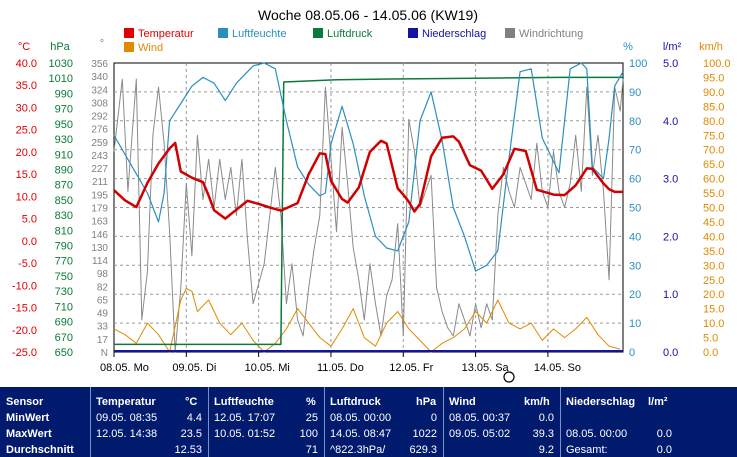 This screenshot has height=457, width=737. Describe the element at coordinates (27, 264) in the screenshot. I see `temp-tick: -5.0` at that location.